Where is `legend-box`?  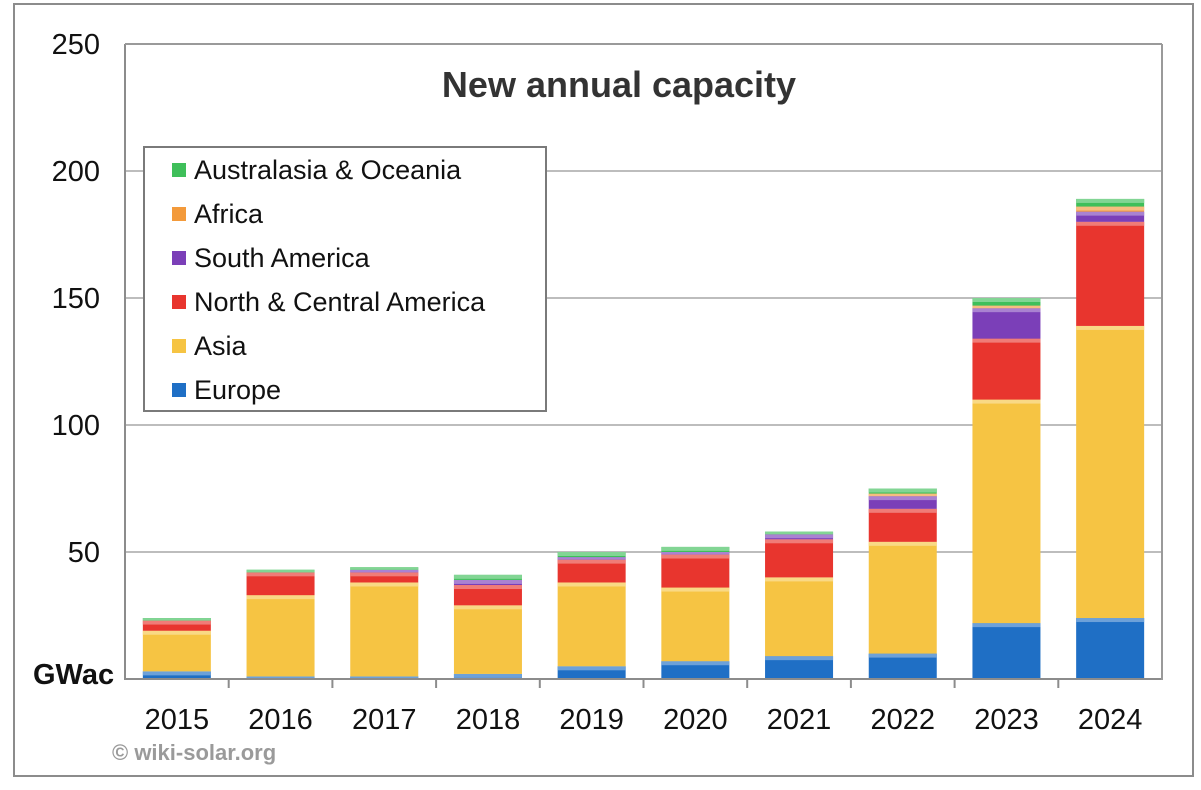 legend-box is located at coordinates (345, 279).